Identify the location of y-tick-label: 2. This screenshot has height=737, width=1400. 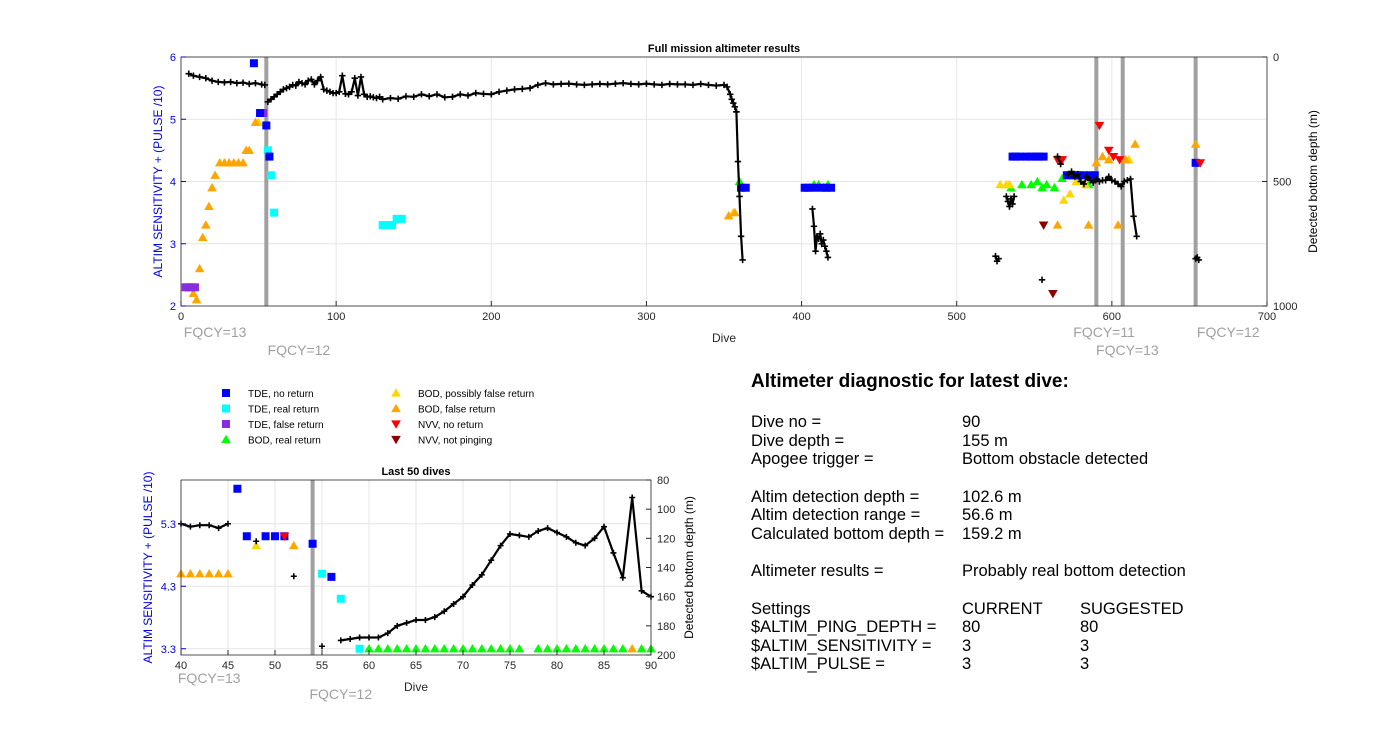
(173, 307).